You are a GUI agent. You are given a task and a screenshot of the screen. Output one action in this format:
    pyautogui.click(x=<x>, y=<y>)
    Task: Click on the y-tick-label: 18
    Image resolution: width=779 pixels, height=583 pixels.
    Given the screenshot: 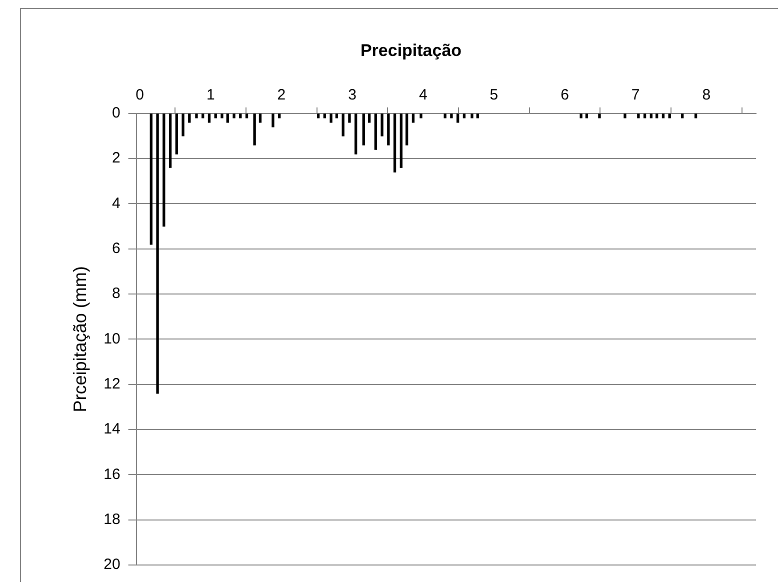 What is the action you would take?
    pyautogui.click(x=112, y=519)
    